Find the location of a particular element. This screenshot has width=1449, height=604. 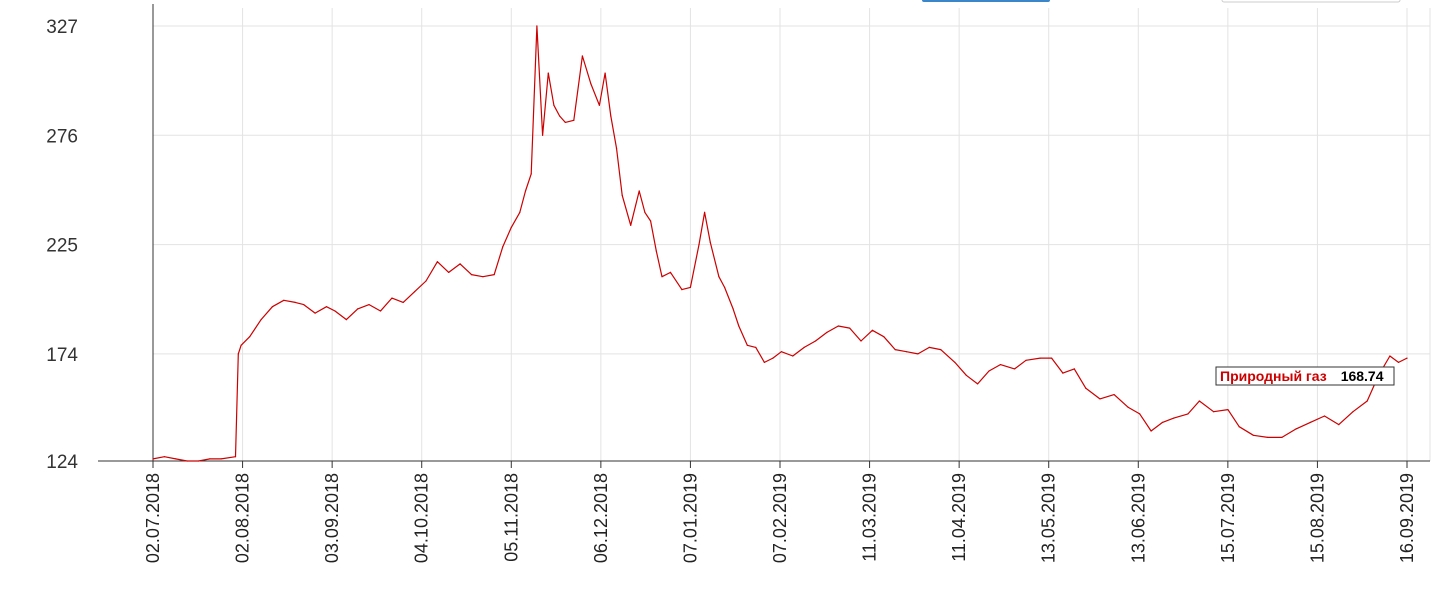

y-axis-ticks: 124 174 225 276 327 is located at coordinates (62, 245).